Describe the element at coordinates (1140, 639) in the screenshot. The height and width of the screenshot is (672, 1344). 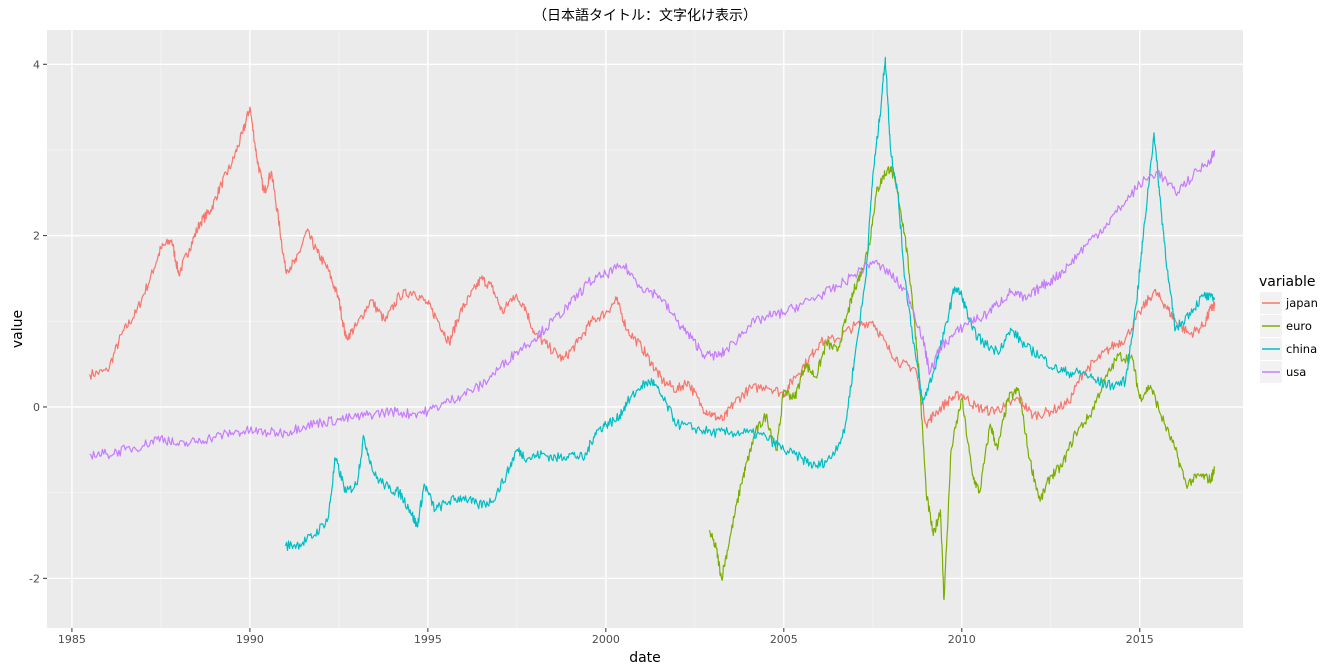
I see `x-tick-label: 2015` at that location.